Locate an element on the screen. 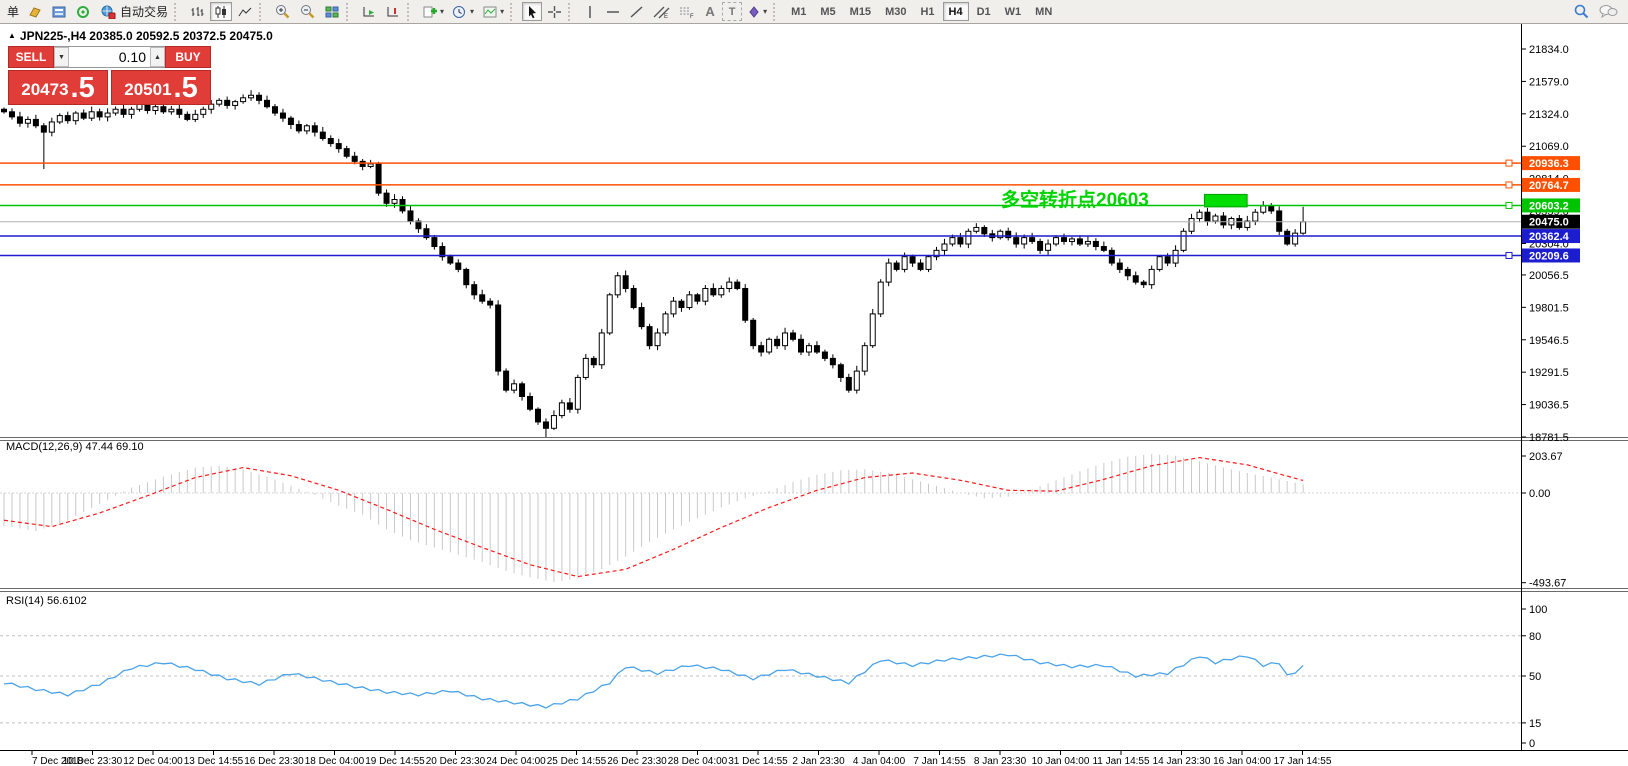 The image size is (1628, 766). svg-text: -493.67 is located at coordinates (1547, 584).